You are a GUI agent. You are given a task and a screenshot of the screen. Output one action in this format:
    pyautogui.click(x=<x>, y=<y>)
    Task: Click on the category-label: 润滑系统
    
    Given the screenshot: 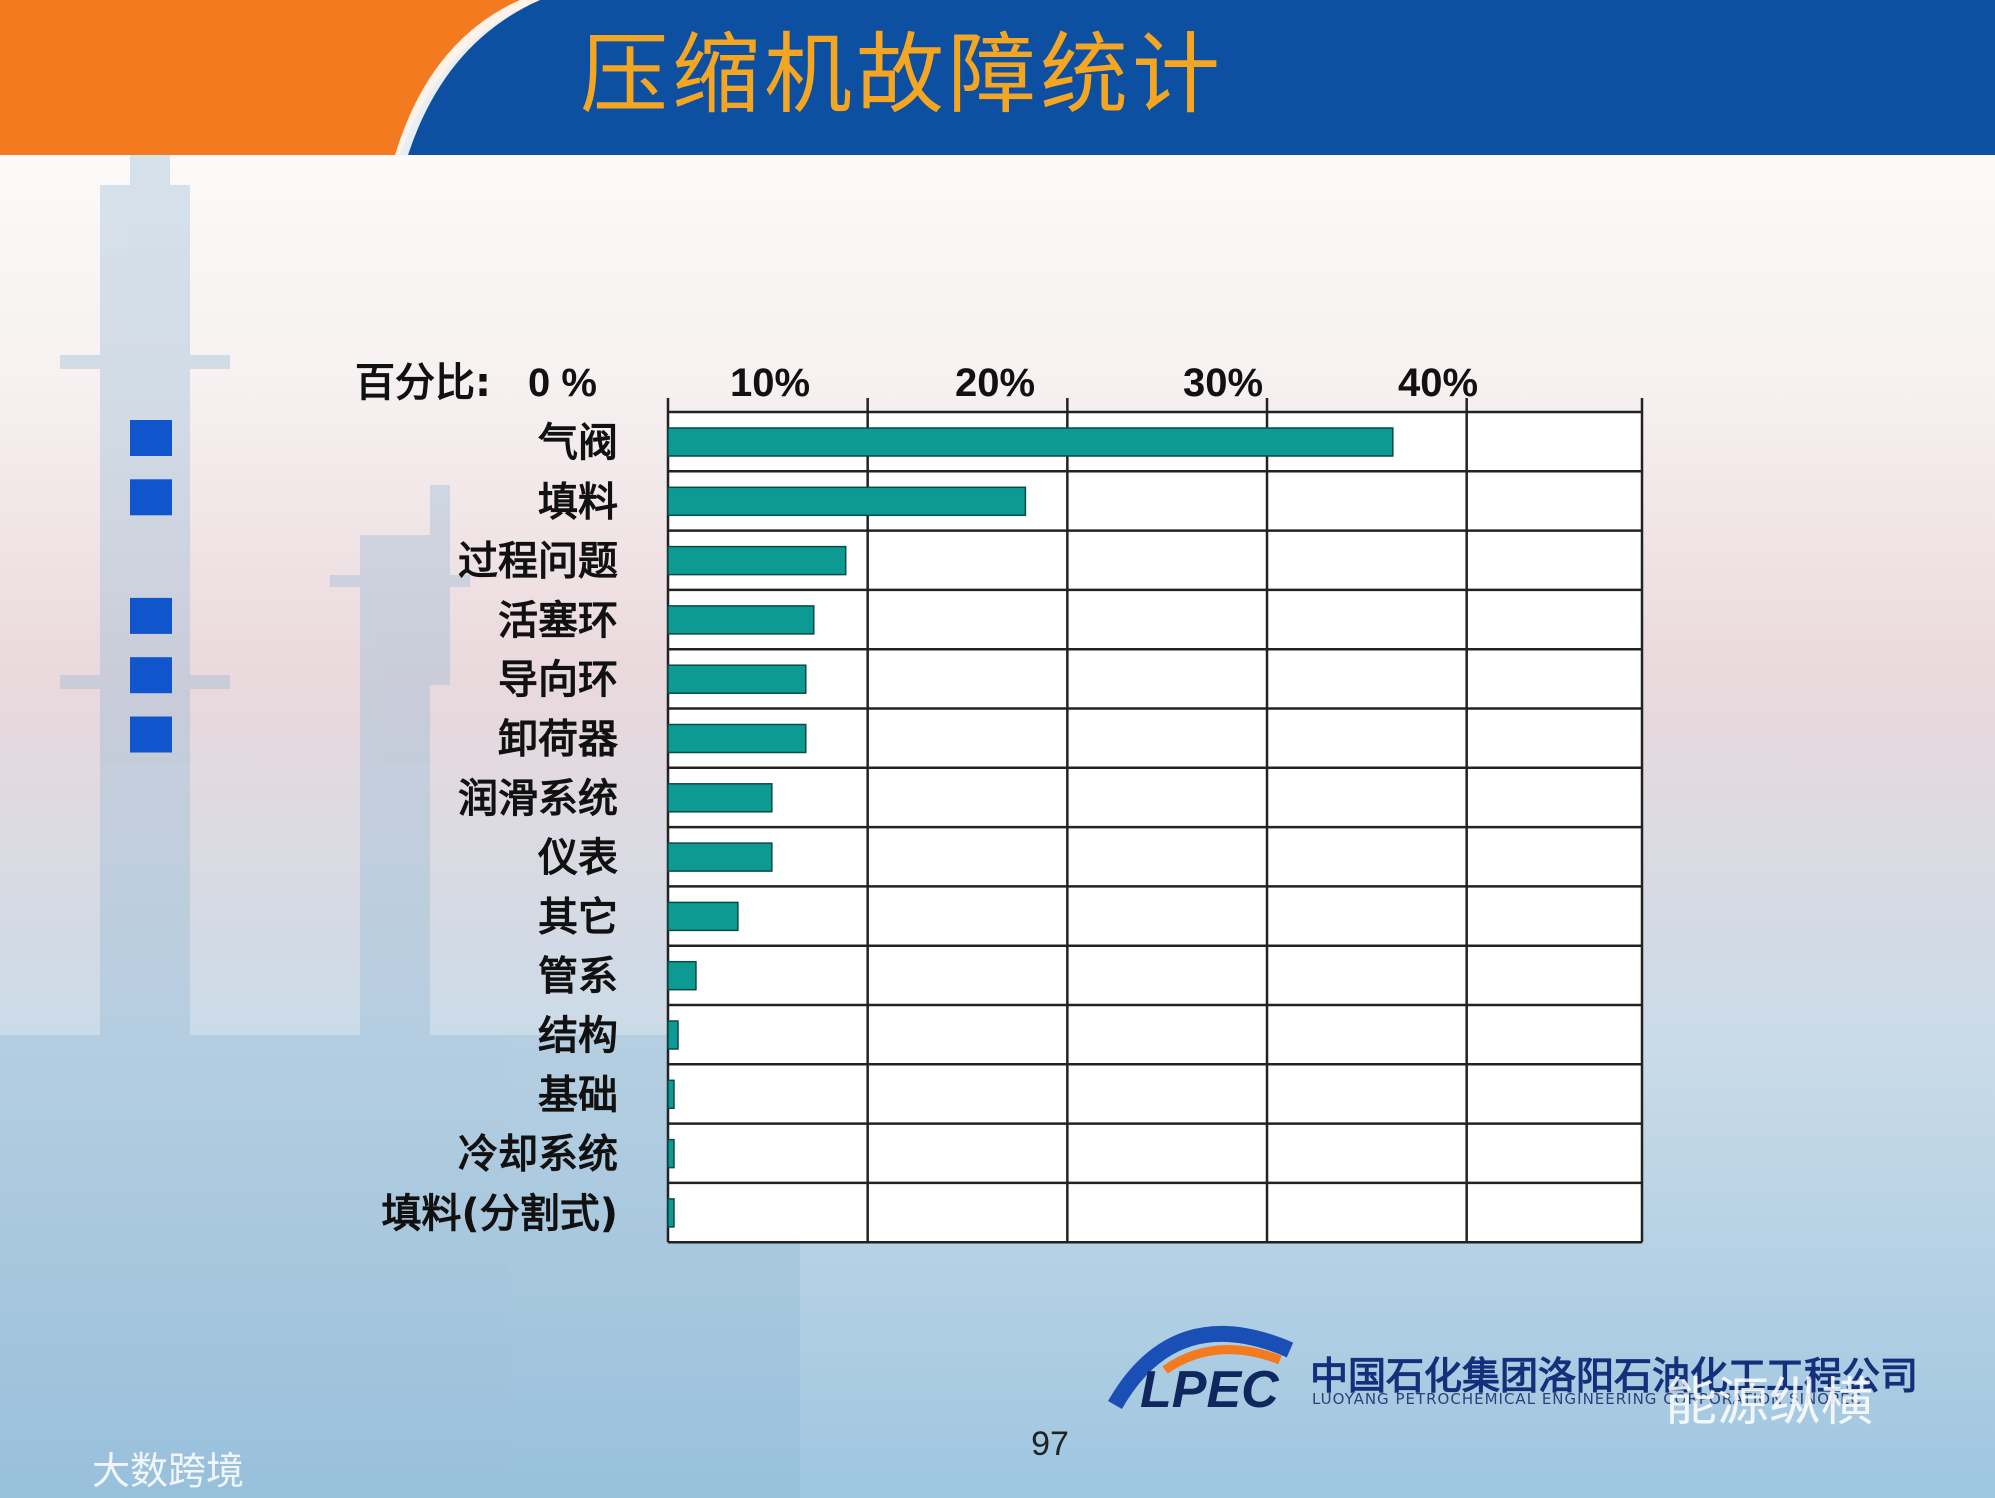 What is the action you would take?
    pyautogui.click(x=538, y=799)
    